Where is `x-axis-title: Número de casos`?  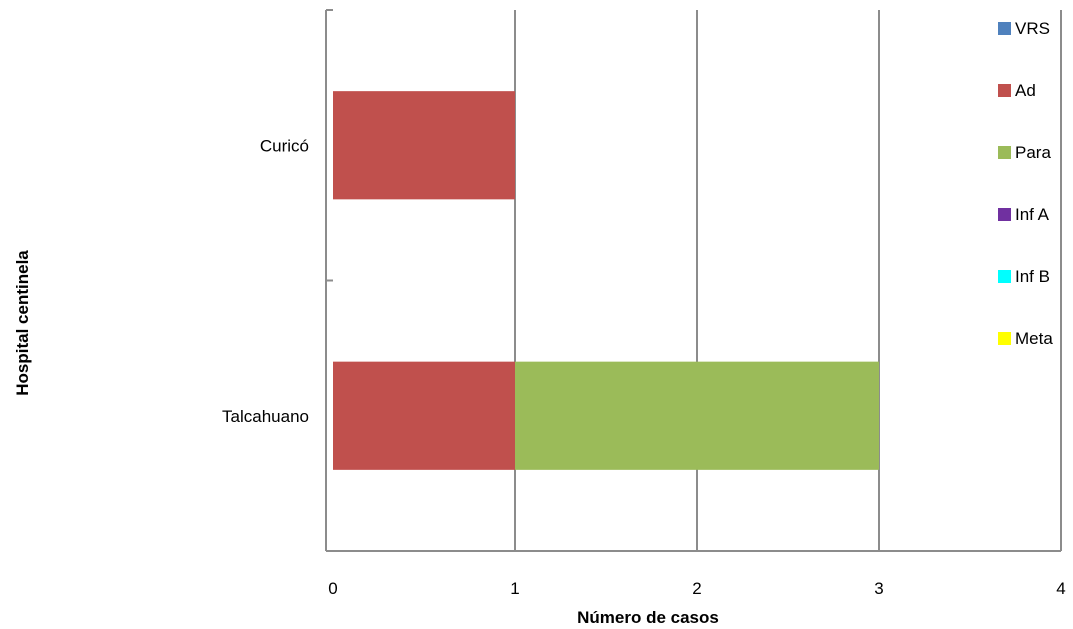
x-axis-title: Número de casos is located at coordinates (648, 617).